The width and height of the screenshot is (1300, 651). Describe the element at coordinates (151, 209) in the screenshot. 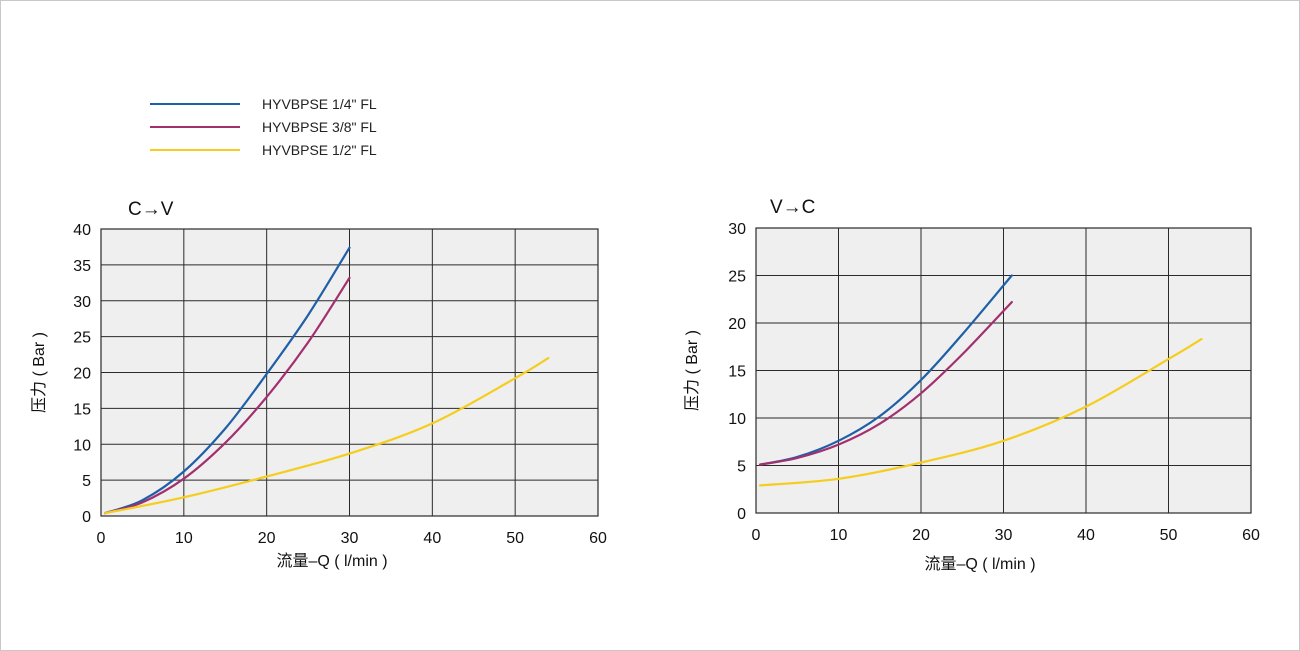

I see `chart-title: C→V` at that location.